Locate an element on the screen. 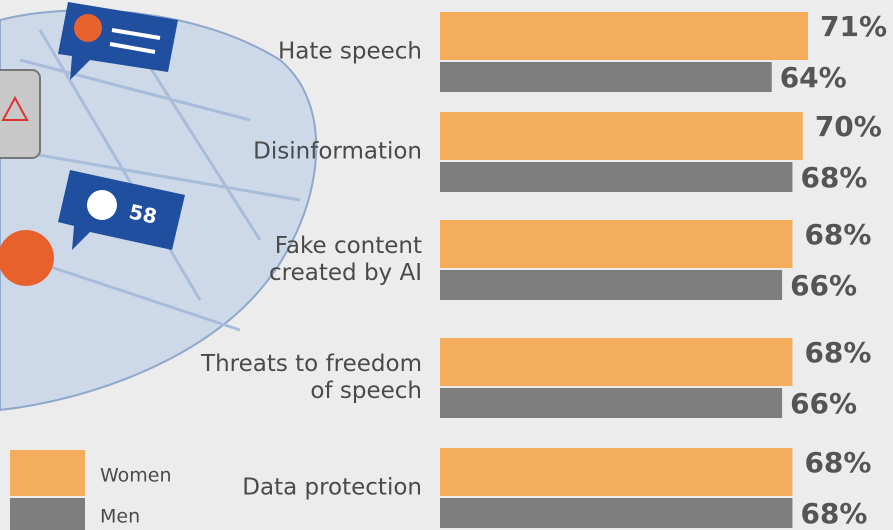 The width and height of the screenshot is (893, 530). lines is located at coordinates (135, 41).